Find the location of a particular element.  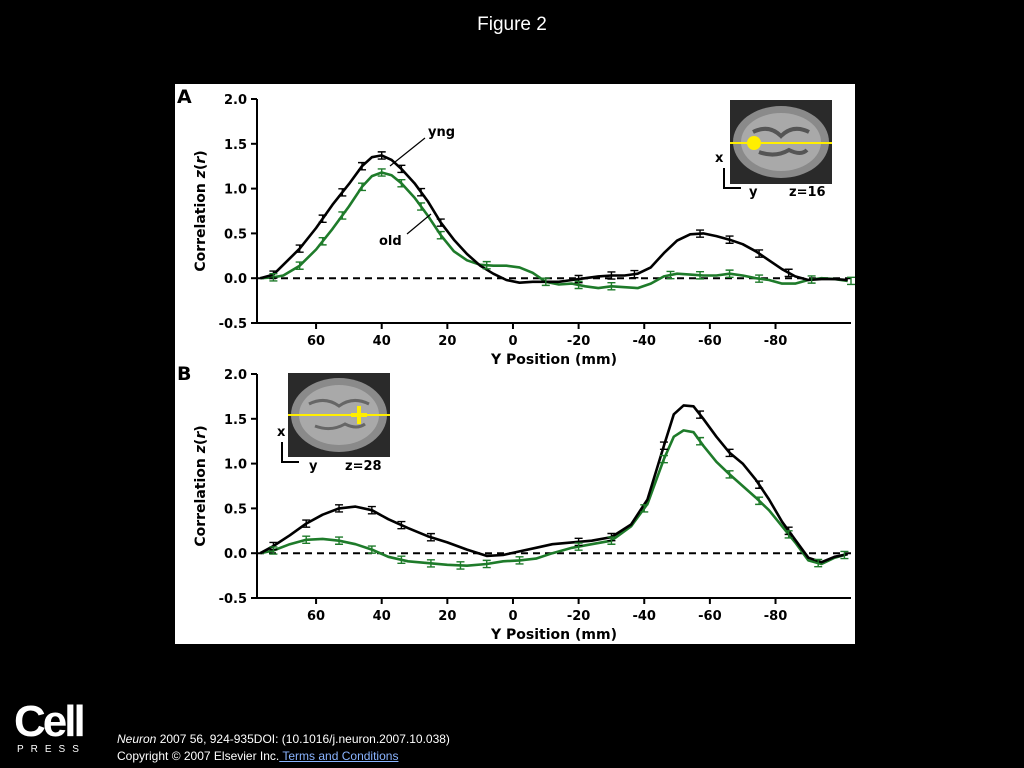

y-tick-label: -0.5 is located at coordinates (233, 599).